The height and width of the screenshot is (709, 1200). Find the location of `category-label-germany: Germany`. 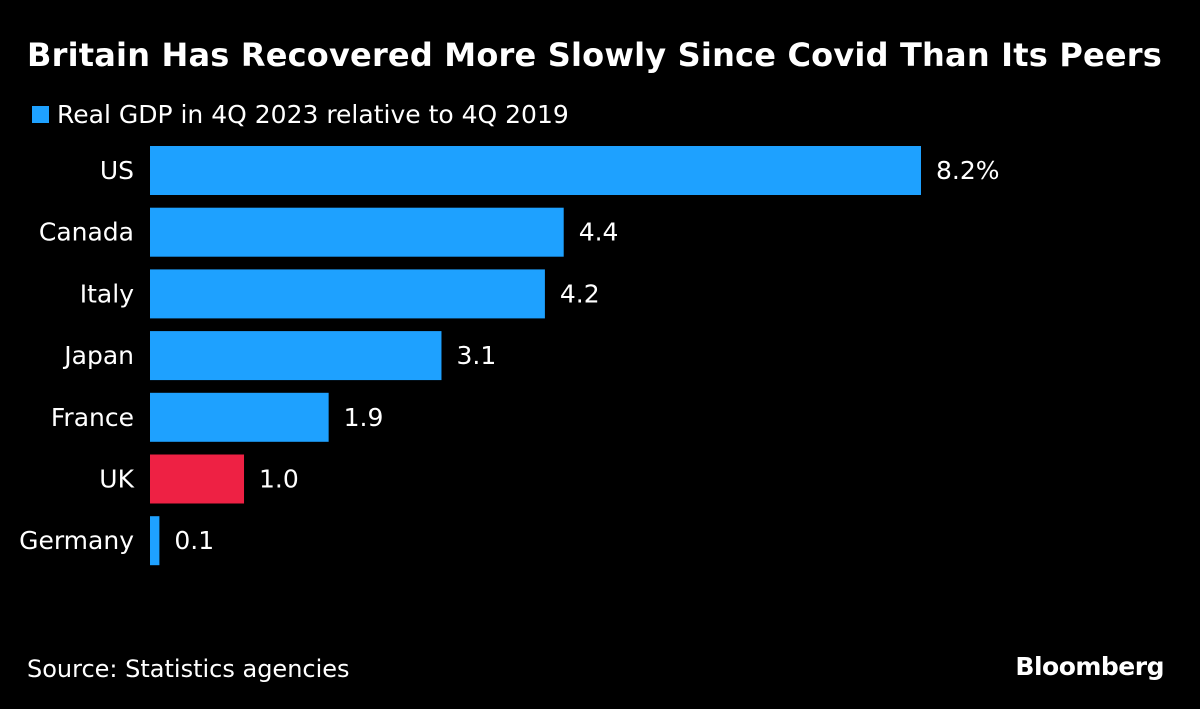

category-label-germany: Germany is located at coordinates (76, 540).